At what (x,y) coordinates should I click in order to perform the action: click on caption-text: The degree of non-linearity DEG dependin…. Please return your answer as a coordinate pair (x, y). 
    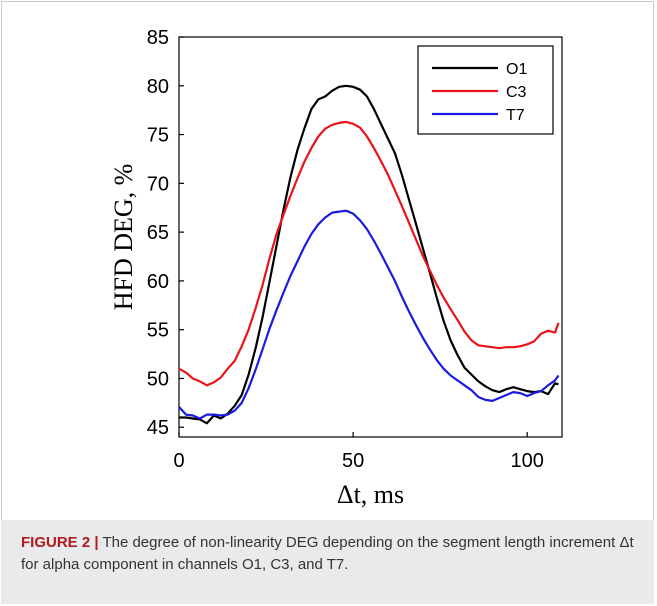
    Looking at the image, I should click on (327, 553).